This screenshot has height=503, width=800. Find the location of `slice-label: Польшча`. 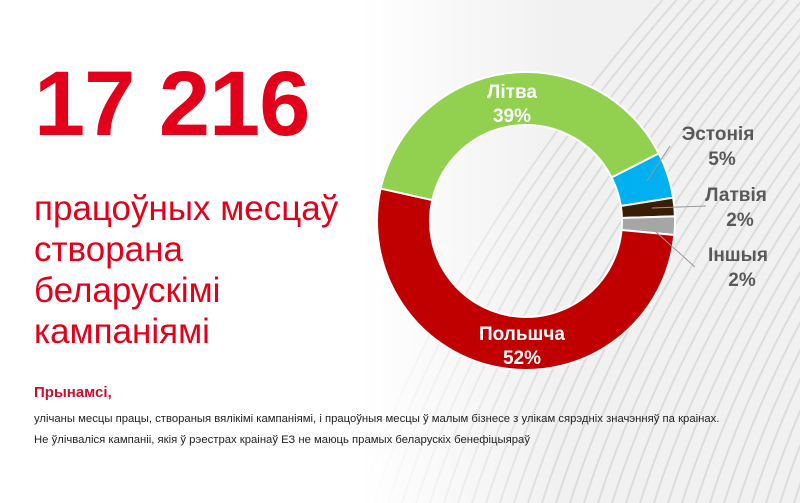

slice-label: Польшча is located at coordinates (522, 334).